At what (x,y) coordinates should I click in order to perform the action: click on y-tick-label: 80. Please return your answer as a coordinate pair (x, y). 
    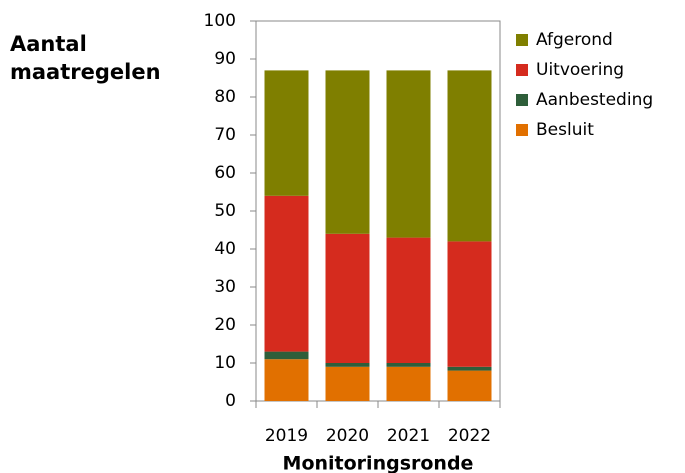
    Looking at the image, I should click on (225, 97).